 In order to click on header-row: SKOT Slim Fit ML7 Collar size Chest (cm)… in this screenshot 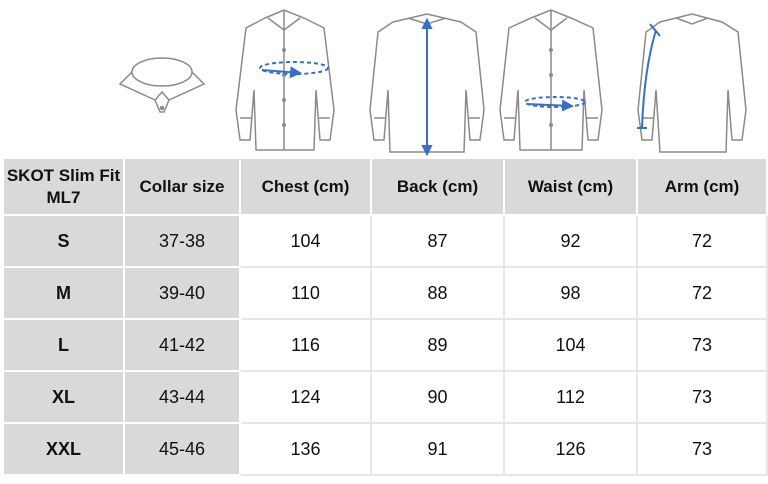, I will do `click(385, 186)`.